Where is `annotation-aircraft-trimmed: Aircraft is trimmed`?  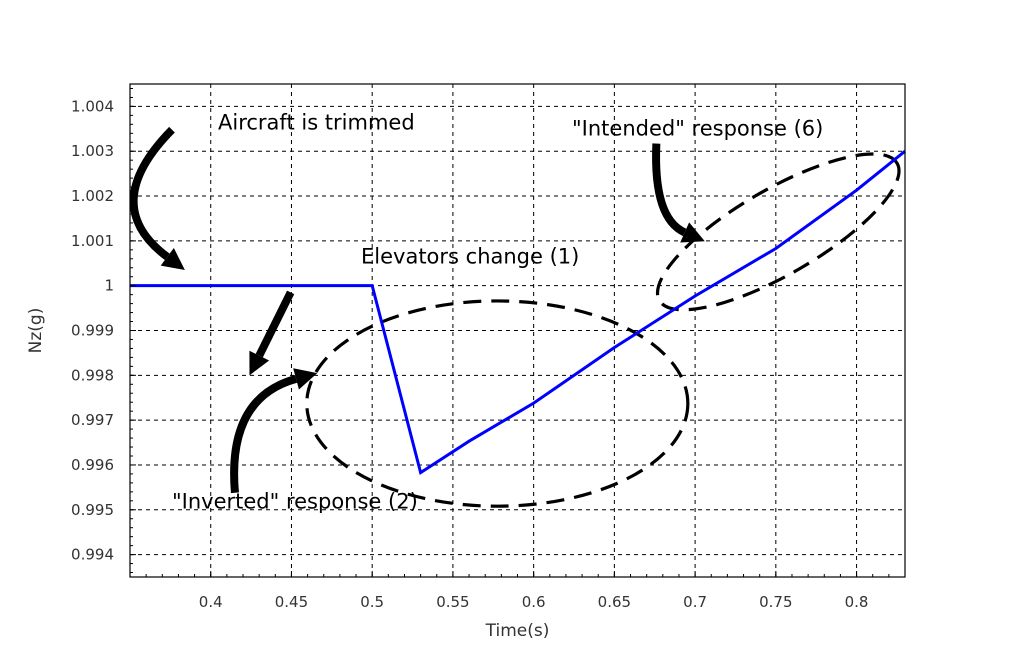 annotation-aircraft-trimmed: Aircraft is trimmed is located at coordinates (316, 122).